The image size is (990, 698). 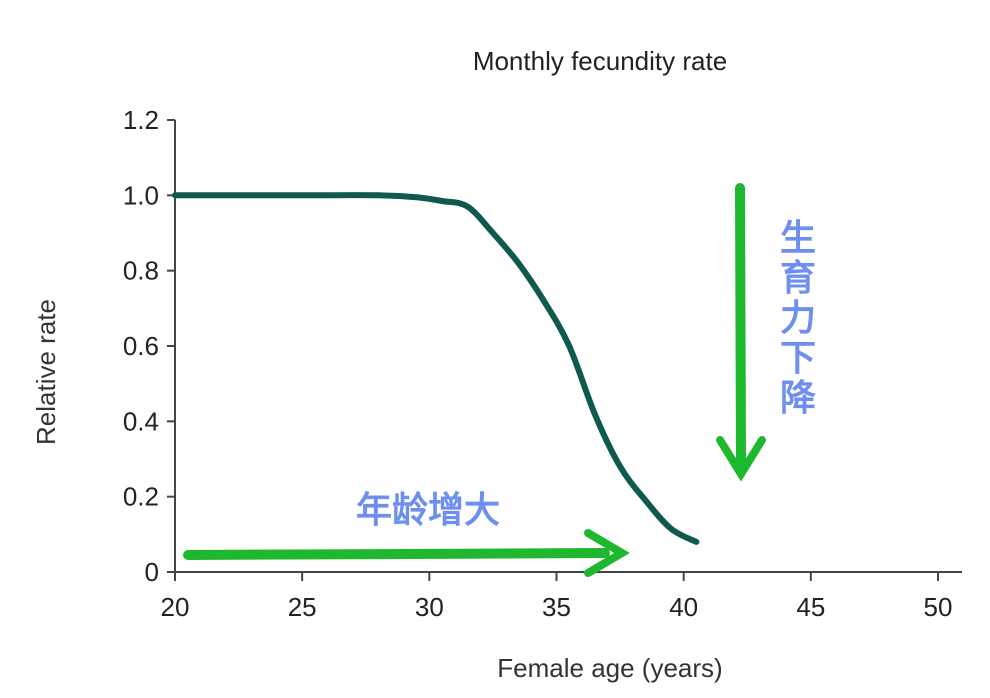 I want to click on y-tick-group: 0 0.2 0.4 0.6 0.8 1.0 1.2, so click(x=149, y=346).